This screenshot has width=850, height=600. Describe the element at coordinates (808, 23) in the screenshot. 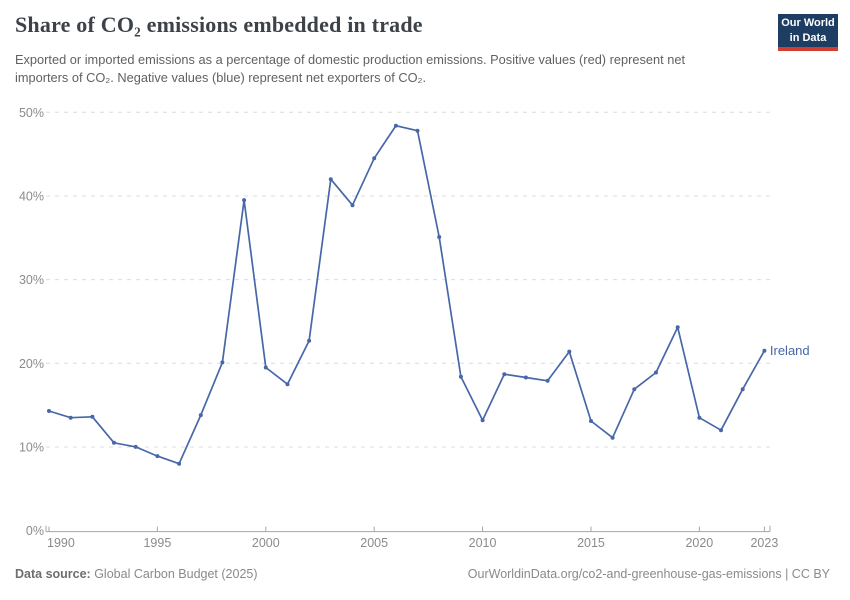

I see `owid-logo-line1: Our World` at that location.